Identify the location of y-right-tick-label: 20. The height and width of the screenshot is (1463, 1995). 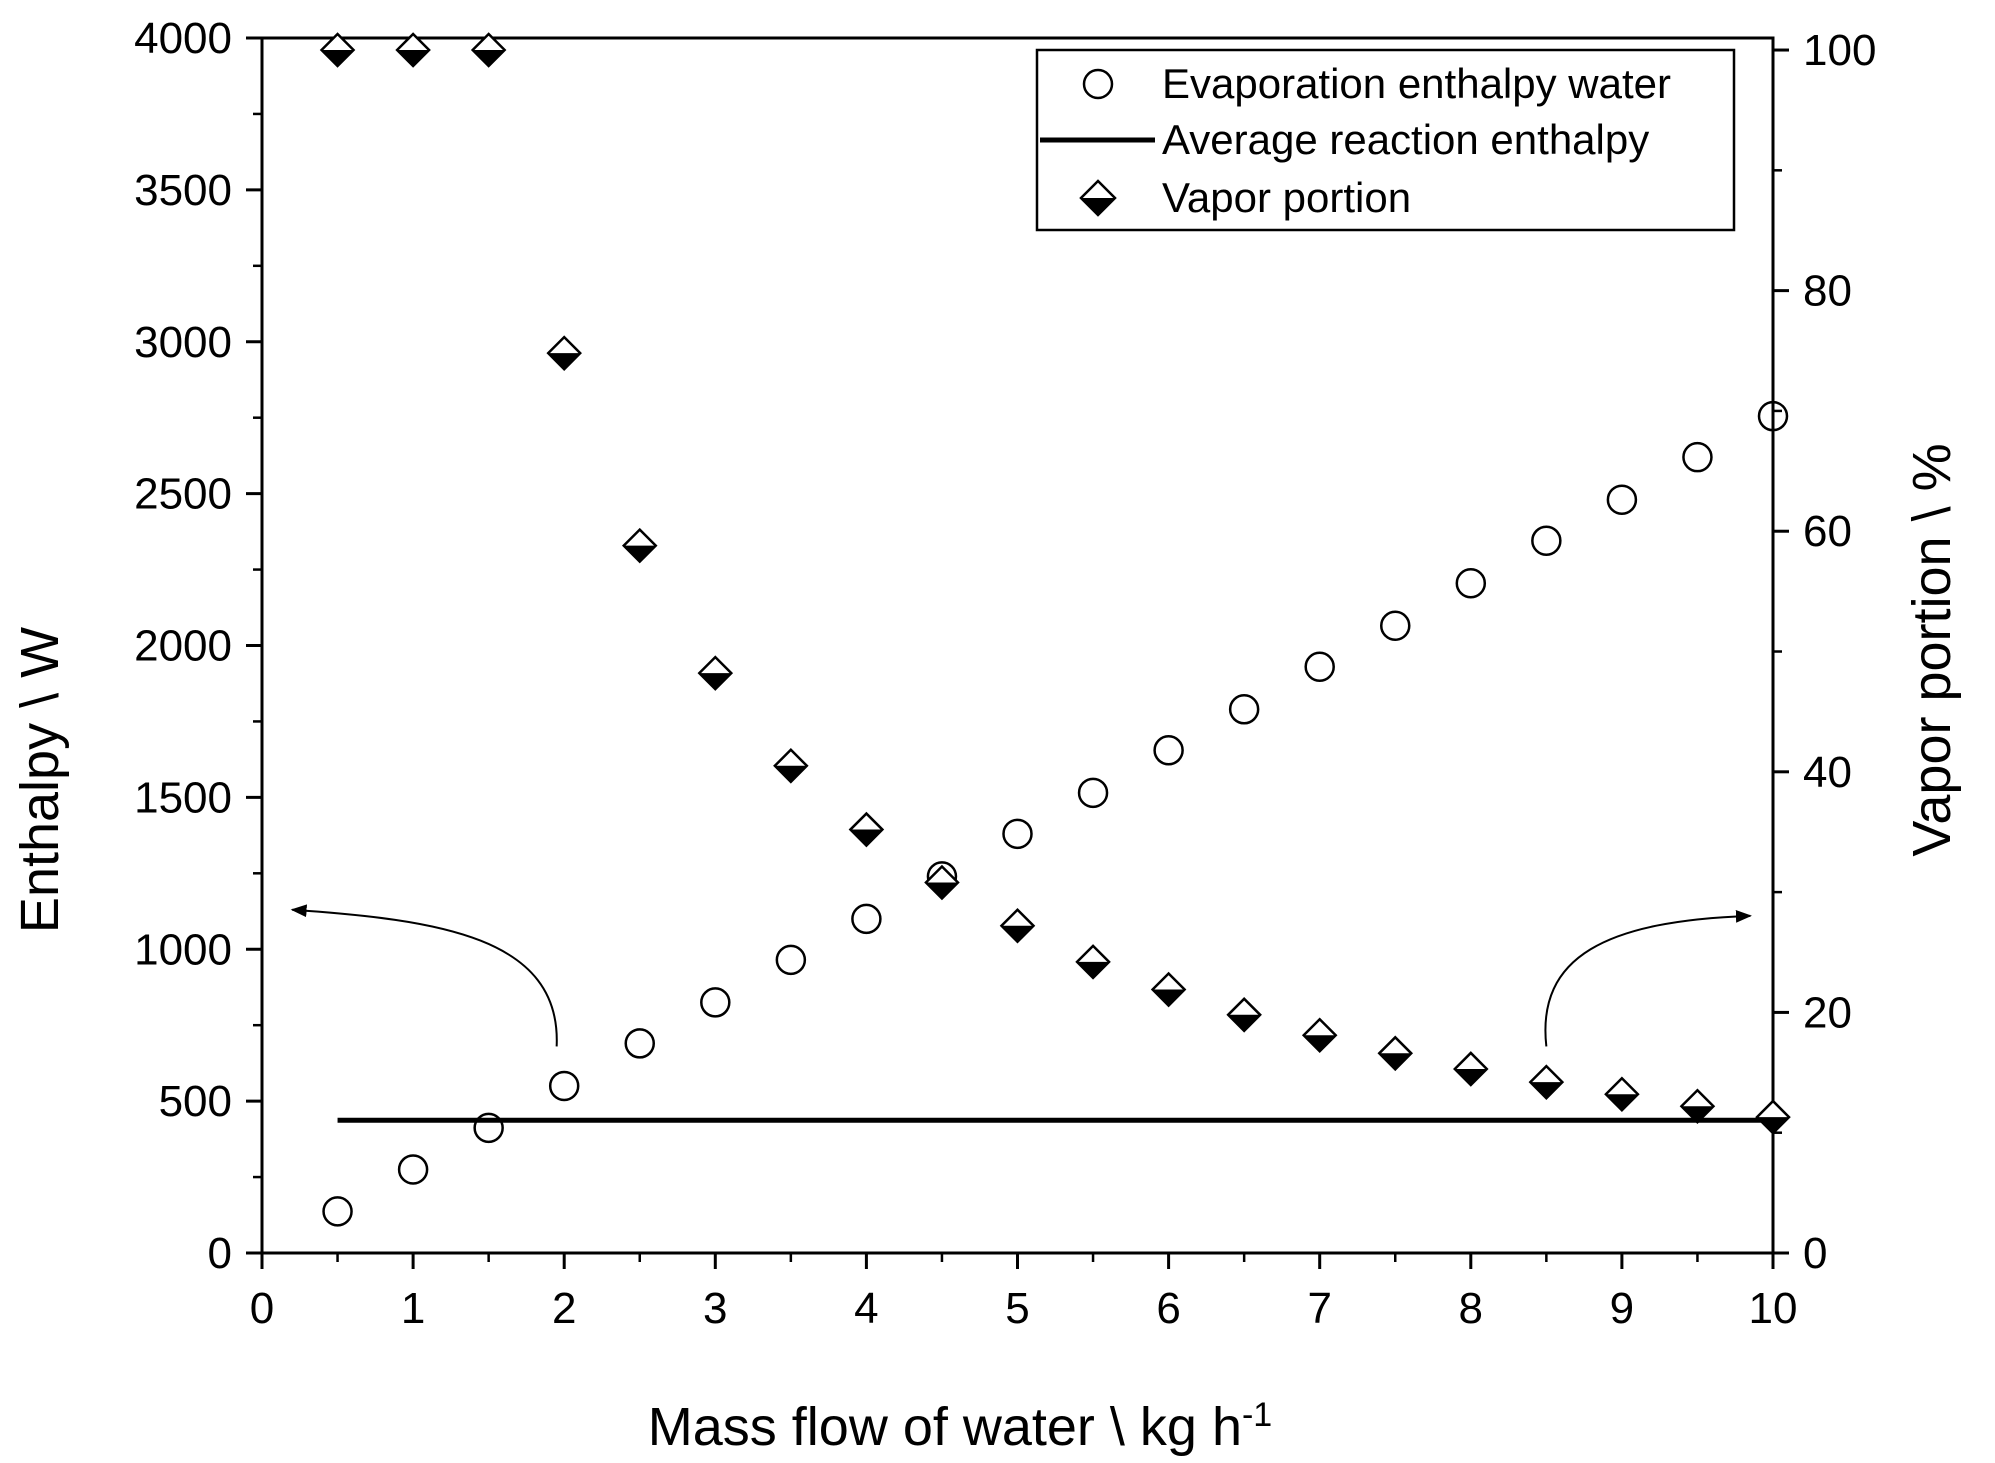
(1827, 1012).